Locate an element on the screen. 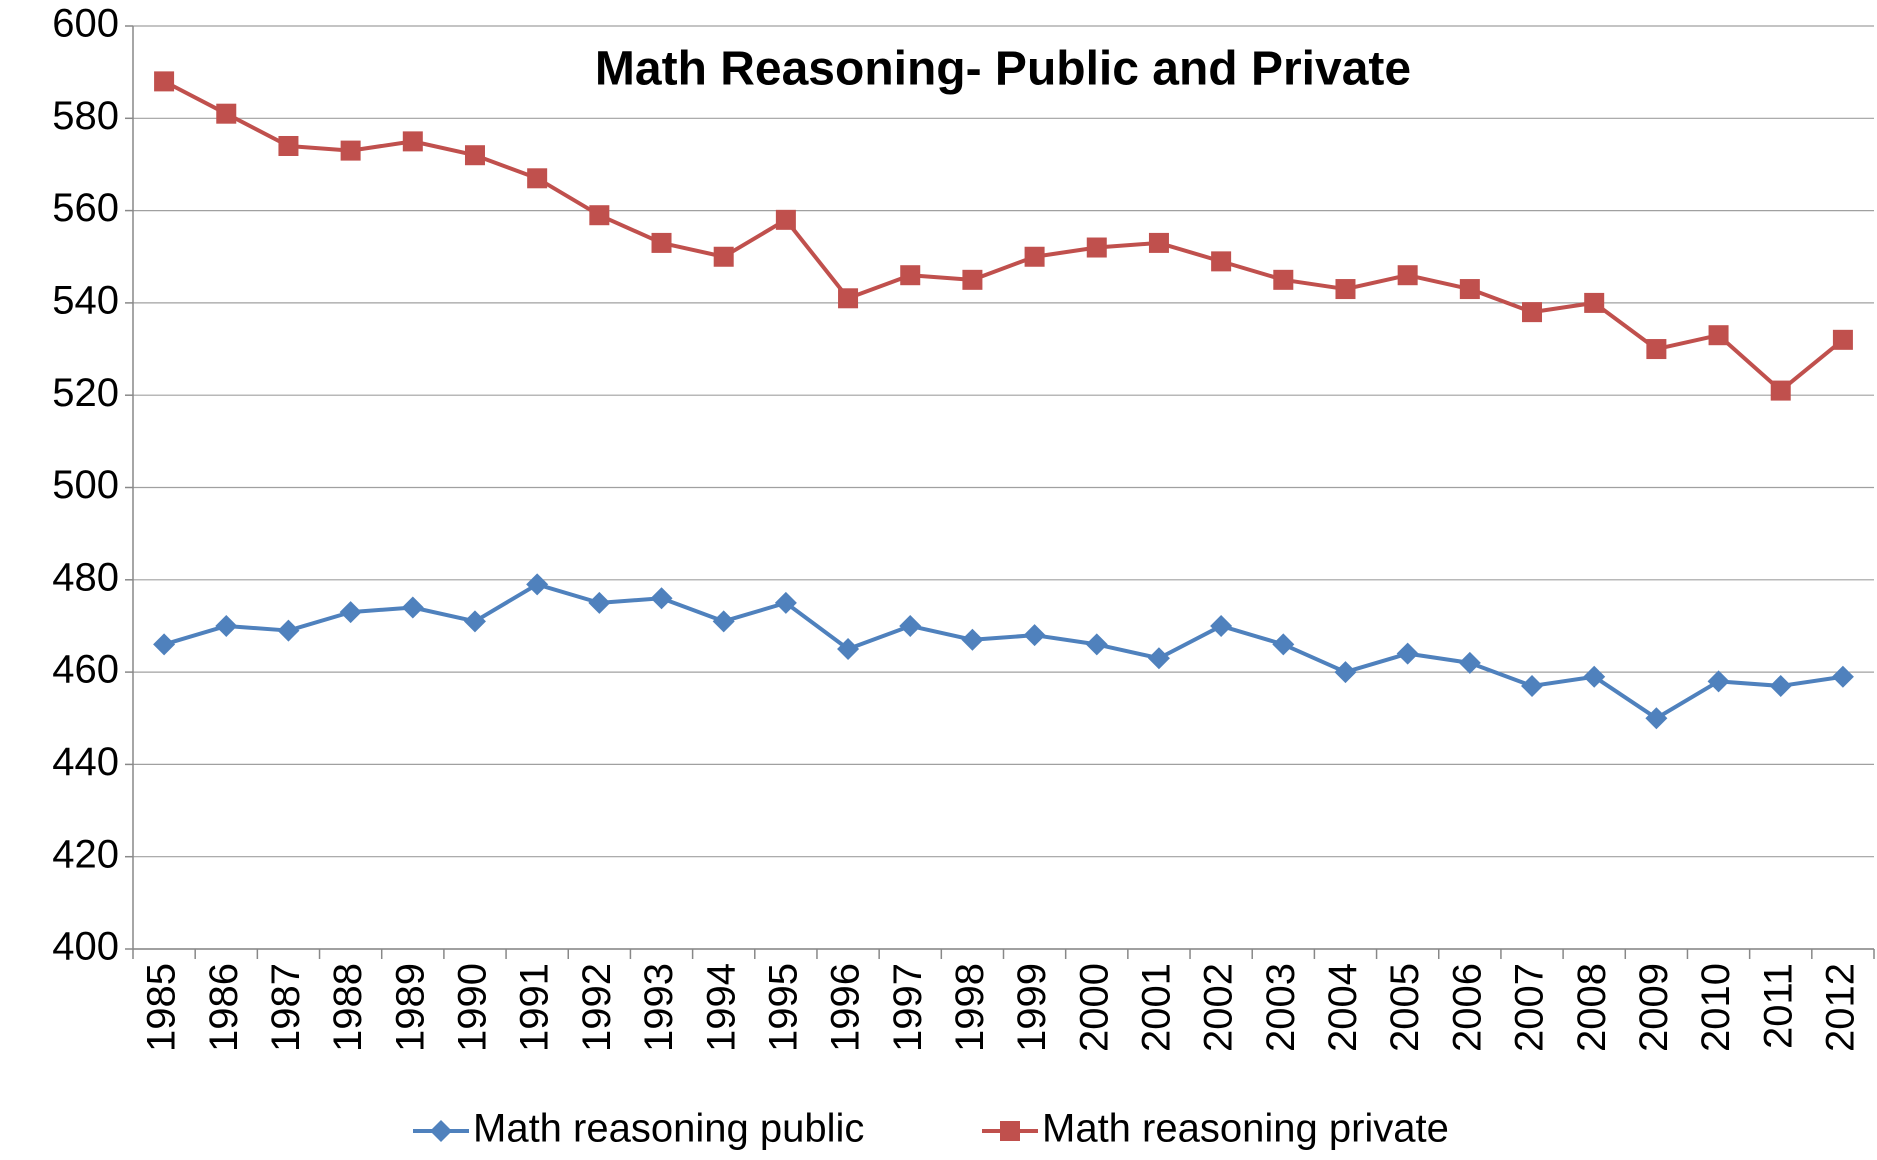 Image resolution: width=1877 pixels, height=1160 pixels. legend-label: Math reasoning private is located at coordinates (1245, 1129).